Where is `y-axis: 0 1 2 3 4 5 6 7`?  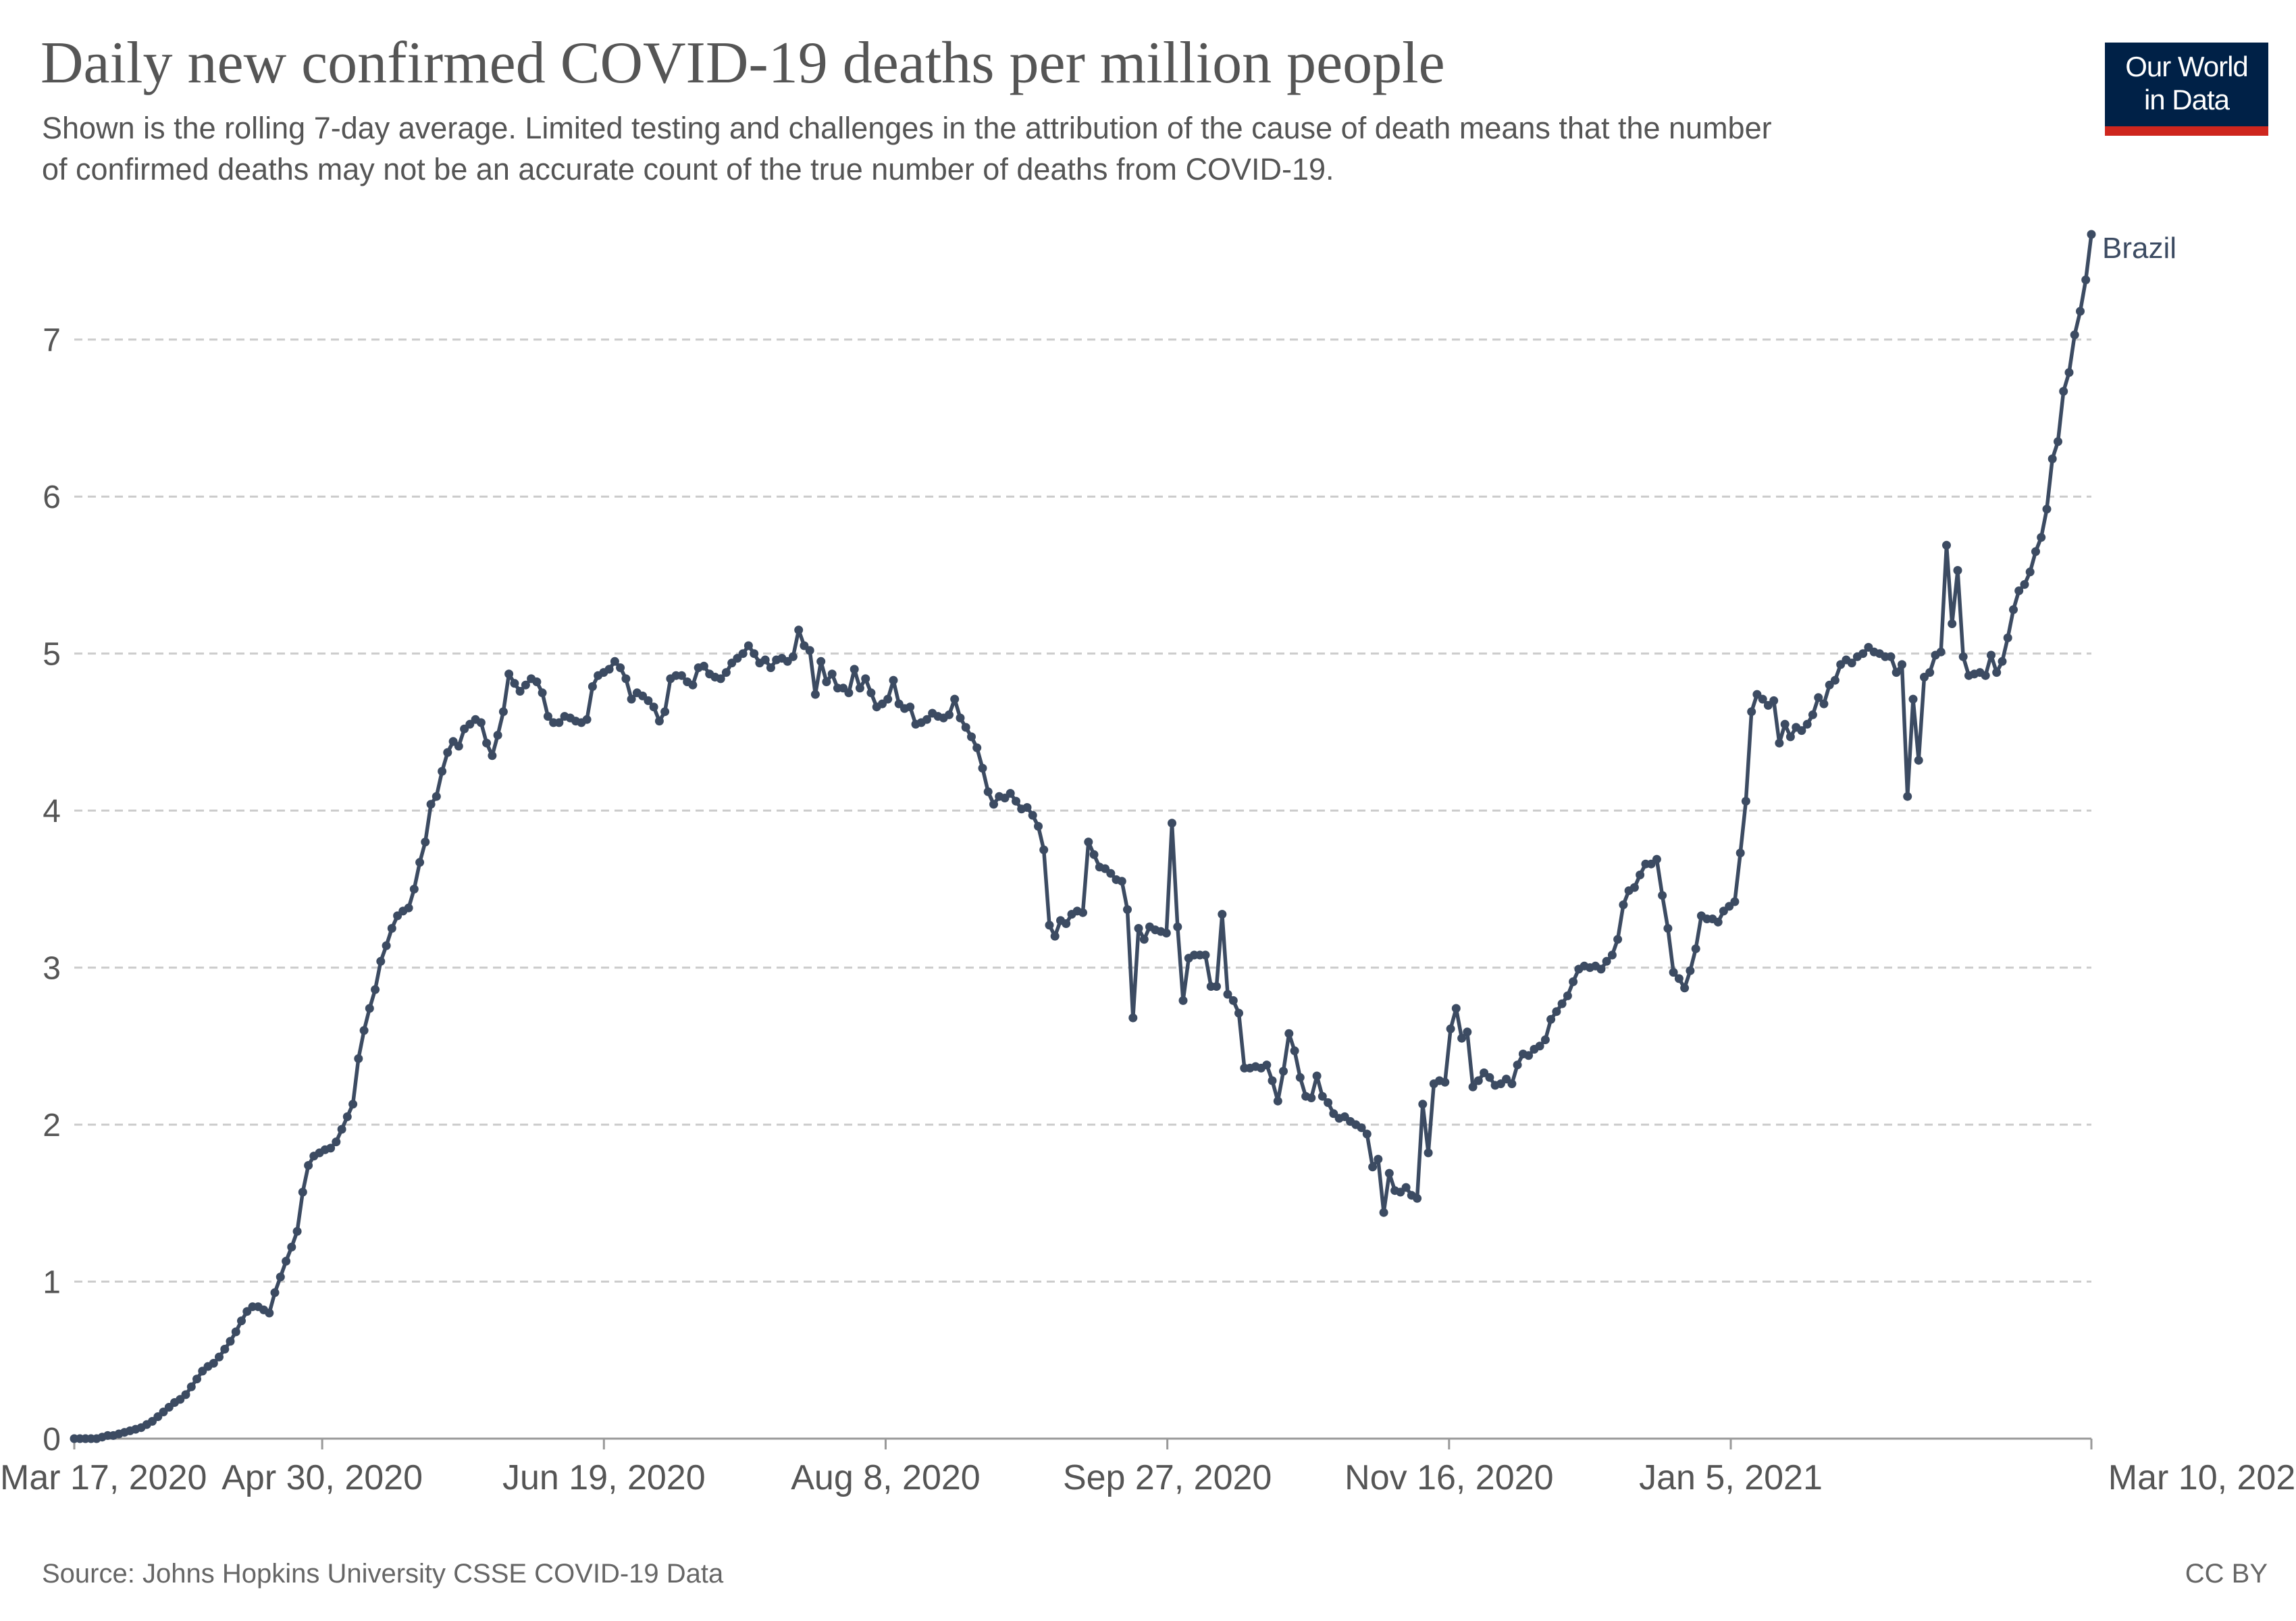
y-axis: 0 1 2 3 4 5 6 7 is located at coordinates (52, 890).